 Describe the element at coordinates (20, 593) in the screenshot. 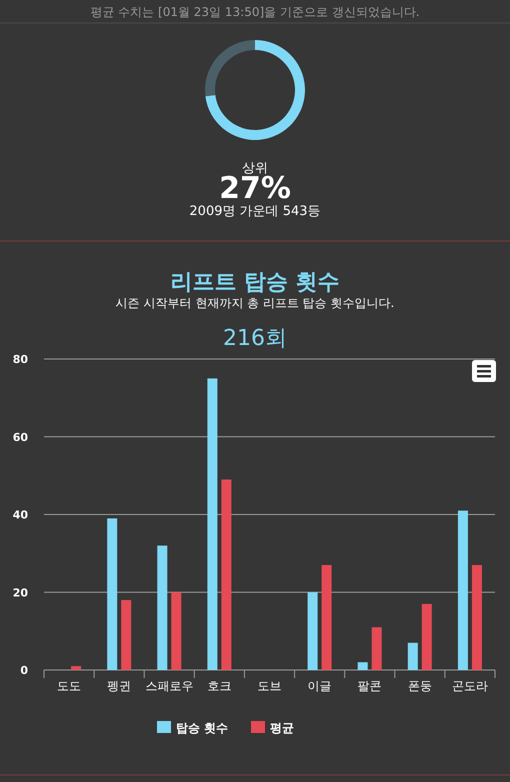

I see `y-tick-label: 20` at that location.